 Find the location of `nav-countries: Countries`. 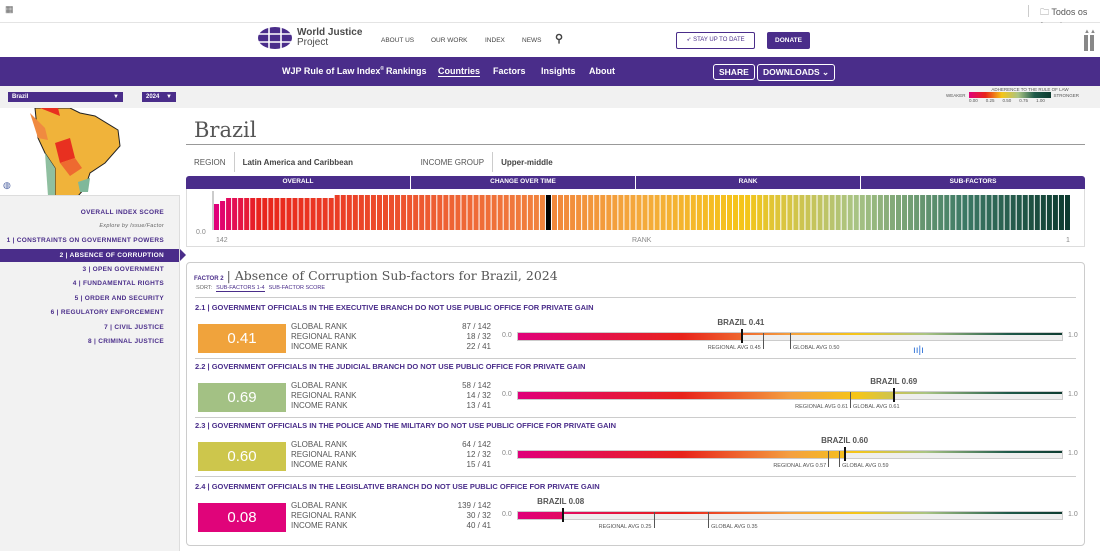

nav-countries: Countries is located at coordinates (459, 71).